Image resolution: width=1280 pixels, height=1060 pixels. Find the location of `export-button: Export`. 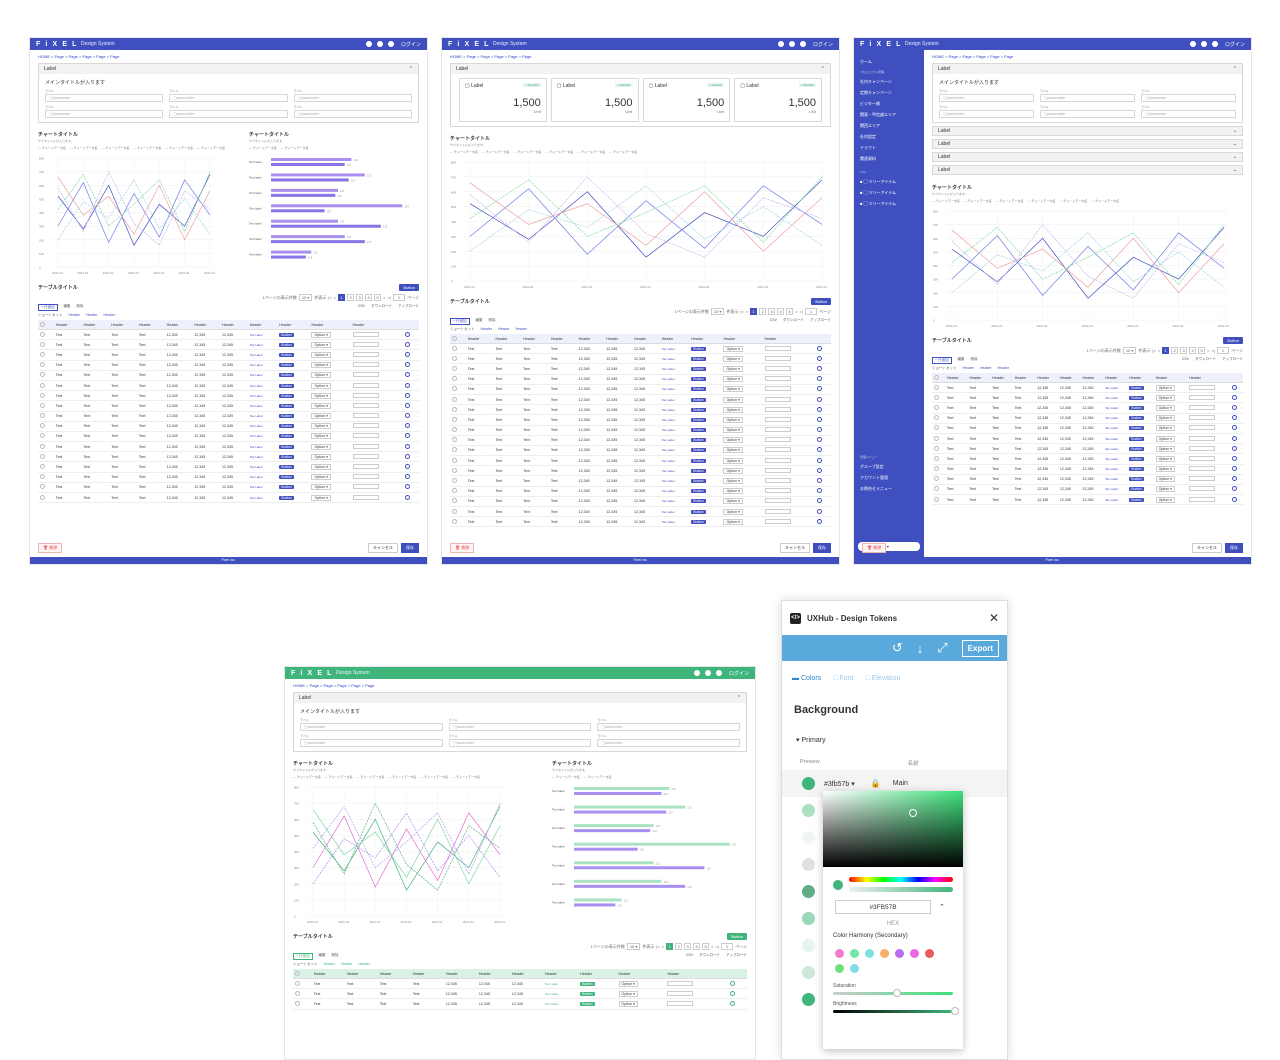

export-button: Export is located at coordinates (980, 648).